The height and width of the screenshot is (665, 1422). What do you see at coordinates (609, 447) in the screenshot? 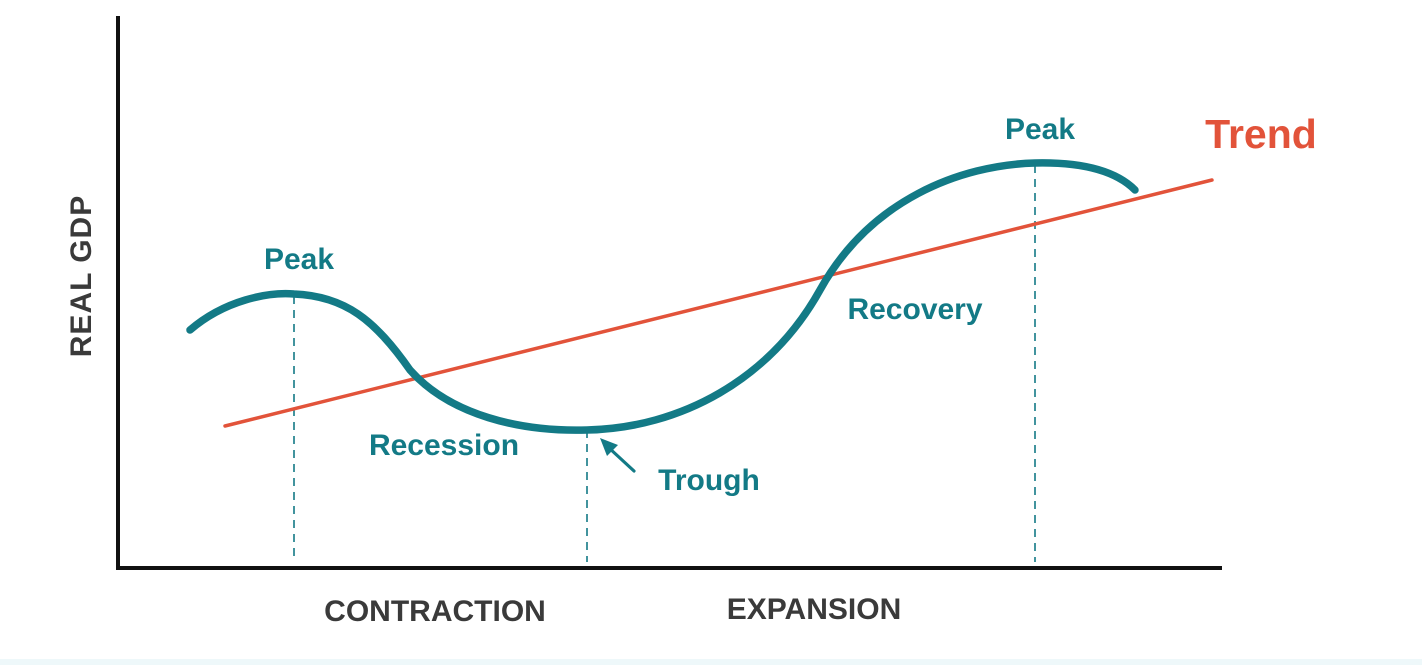
I see `trough-arrowhead-icon` at bounding box center [609, 447].